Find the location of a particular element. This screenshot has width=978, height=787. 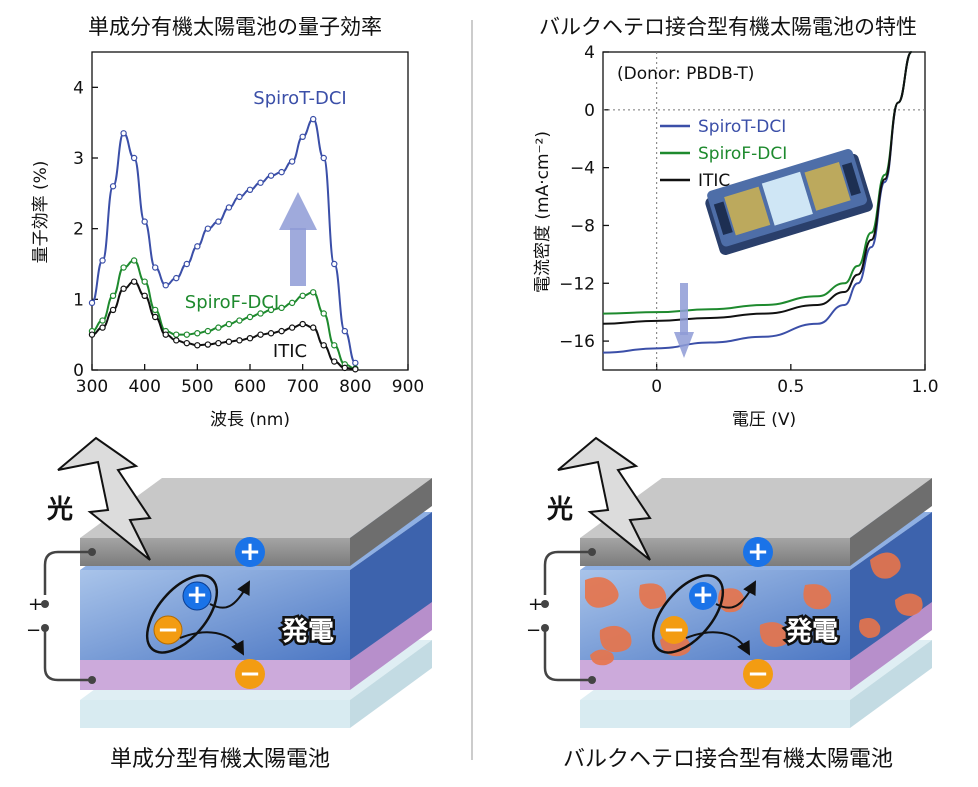

qe-ylabel: 量子効率 (%) is located at coordinates (41, 212).